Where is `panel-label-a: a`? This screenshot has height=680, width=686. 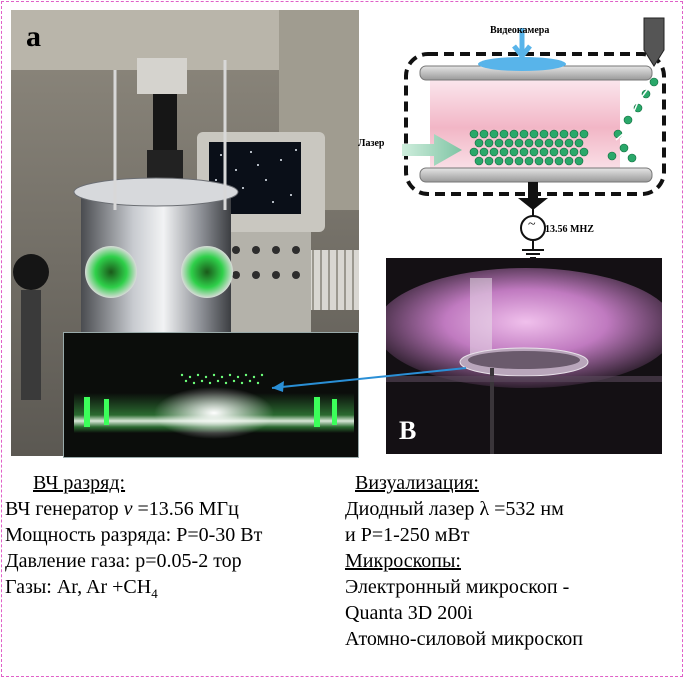
panel-label-a: a is located at coordinates (33, 36).